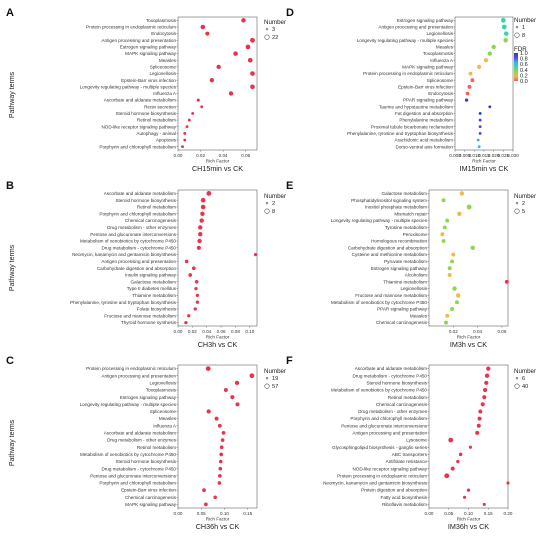 The height and width of the screenshot is (539, 550). Describe the element at coordinates (273, 204) in the screenshot. I see `legend-size-label: 2` at that location.